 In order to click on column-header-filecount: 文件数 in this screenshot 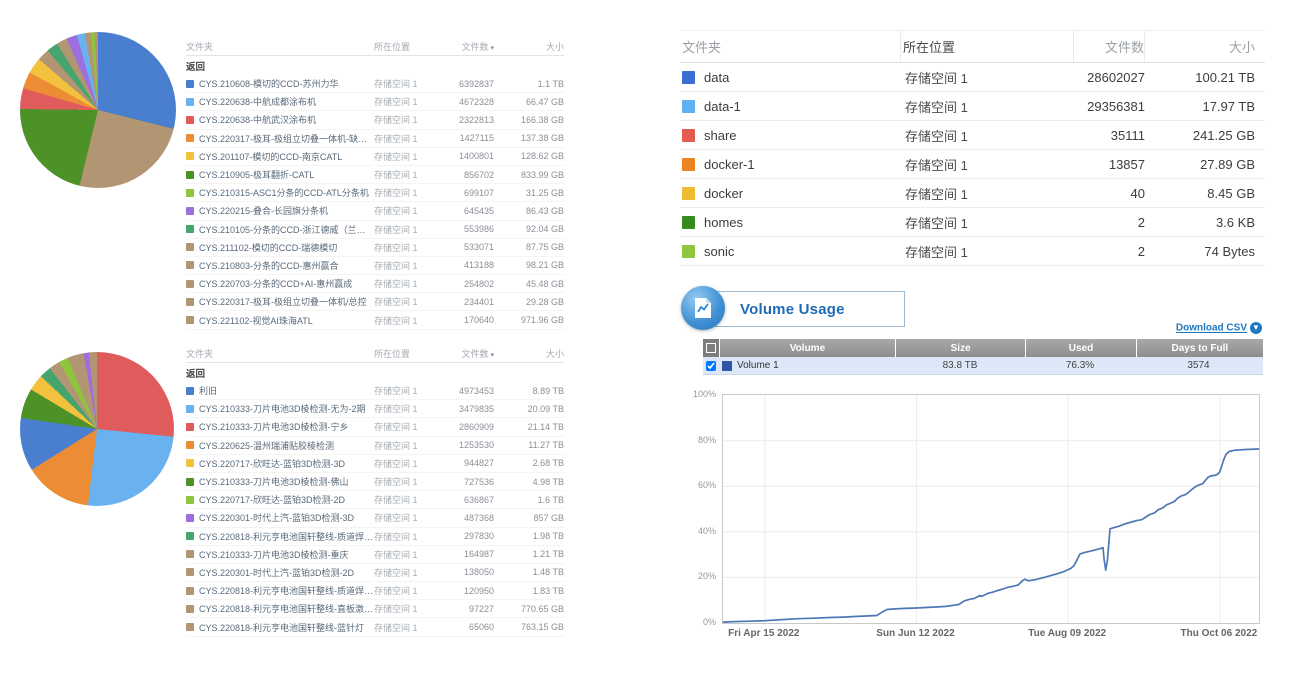, I will do `click(1108, 46)`.